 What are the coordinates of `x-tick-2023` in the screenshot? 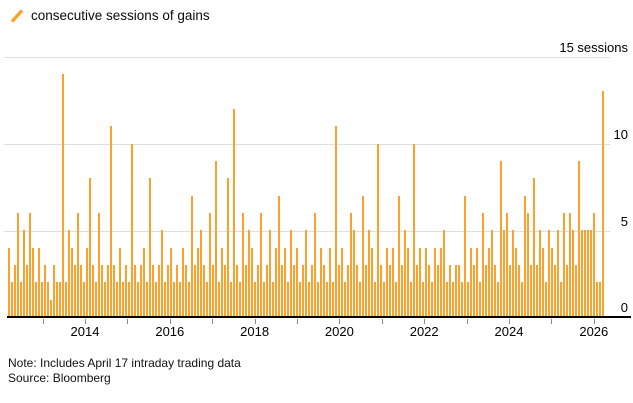 It's located at (467, 321).